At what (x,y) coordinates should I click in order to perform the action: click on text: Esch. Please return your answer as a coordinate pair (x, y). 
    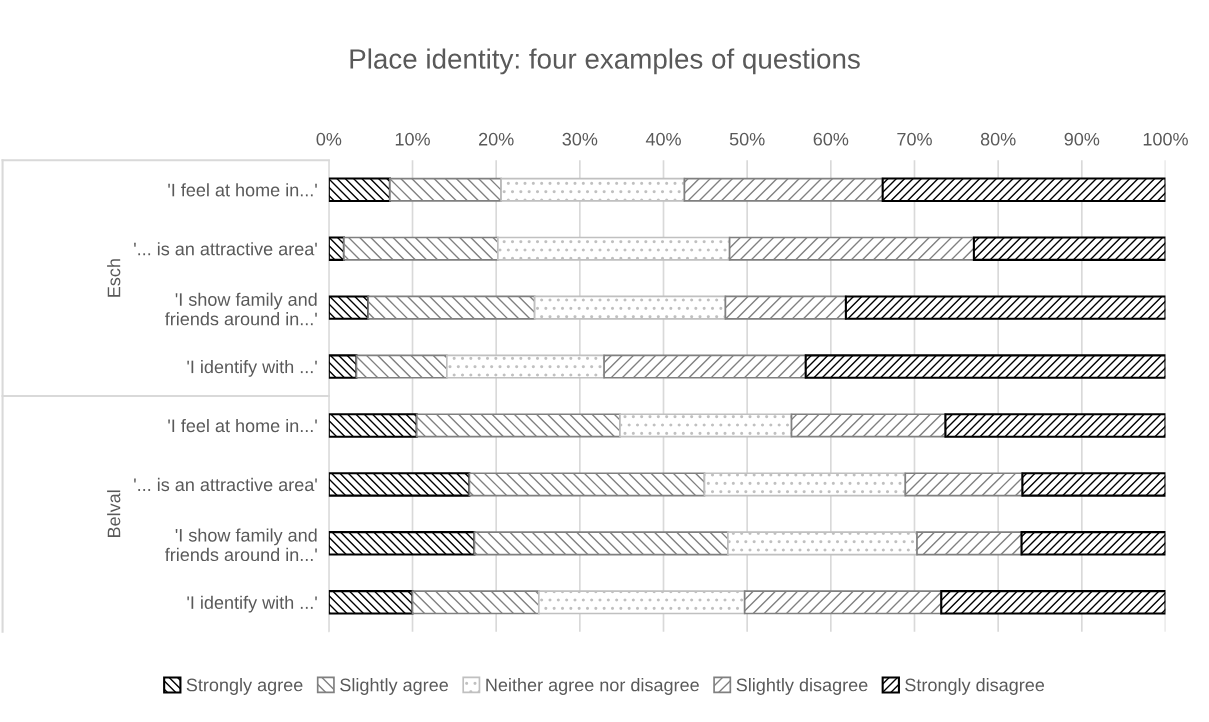
    Looking at the image, I should click on (114, 278).